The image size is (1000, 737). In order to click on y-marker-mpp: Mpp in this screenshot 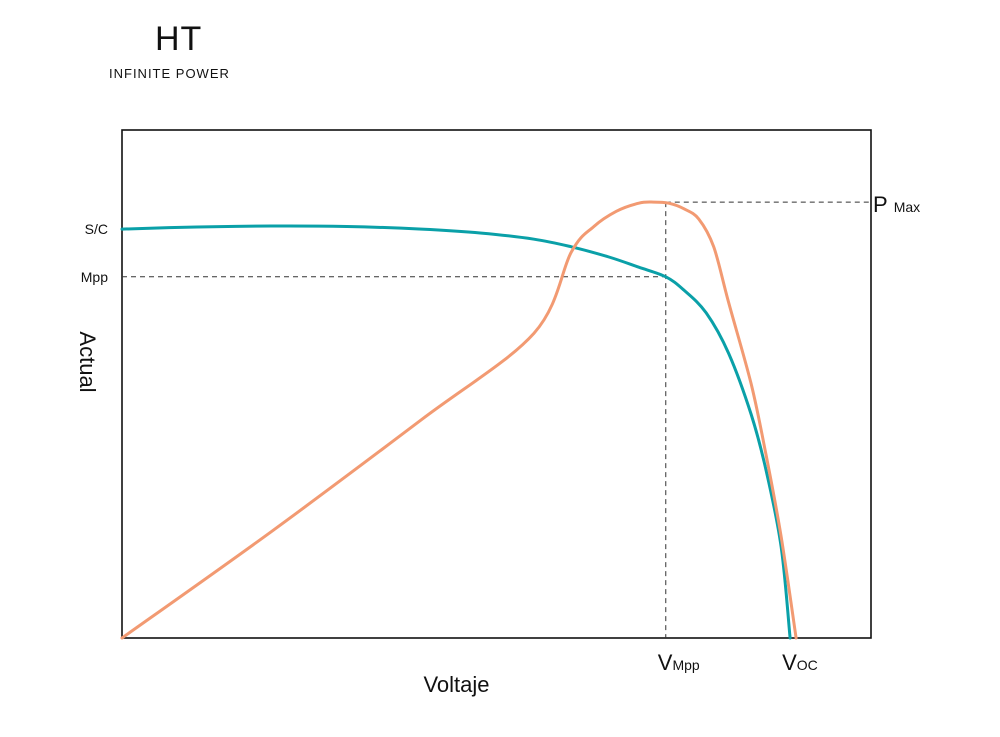, I will do `click(94, 277)`.